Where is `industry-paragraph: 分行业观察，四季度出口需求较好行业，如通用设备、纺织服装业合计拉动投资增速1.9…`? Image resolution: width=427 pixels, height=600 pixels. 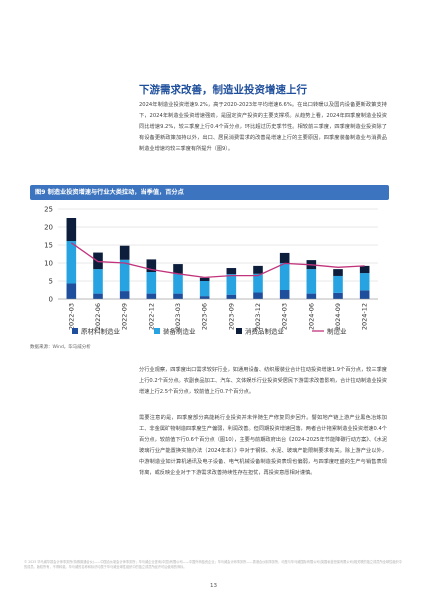
industry-paragraph: 分行业观察，四季度出口需求较好行业，如通用设备、纺织服装业合计拉动投资增速1.9… is located at coordinates (263, 381).